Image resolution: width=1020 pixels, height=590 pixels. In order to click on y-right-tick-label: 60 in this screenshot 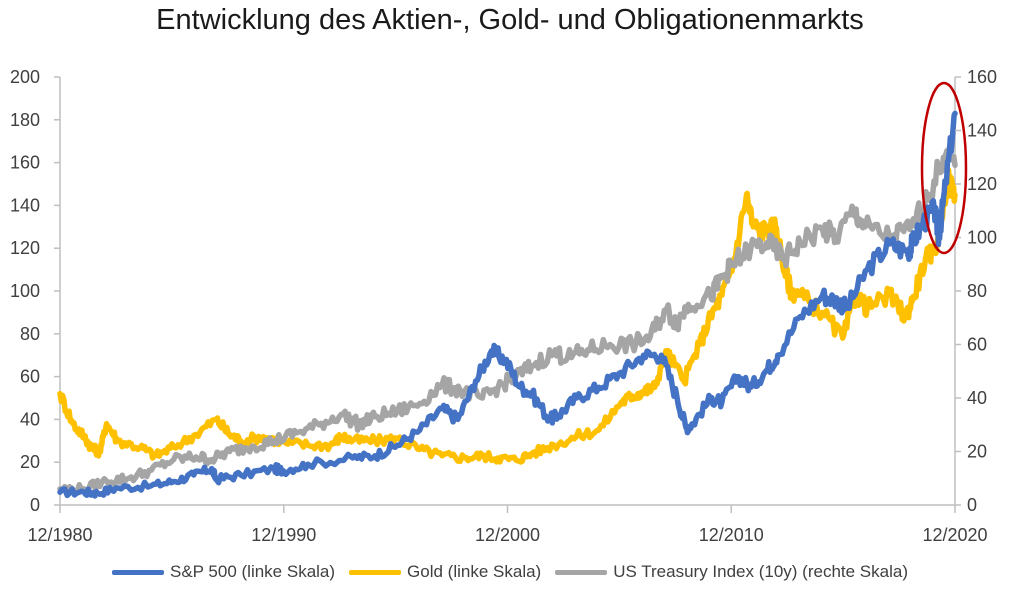, I will do `click(977, 345)`.